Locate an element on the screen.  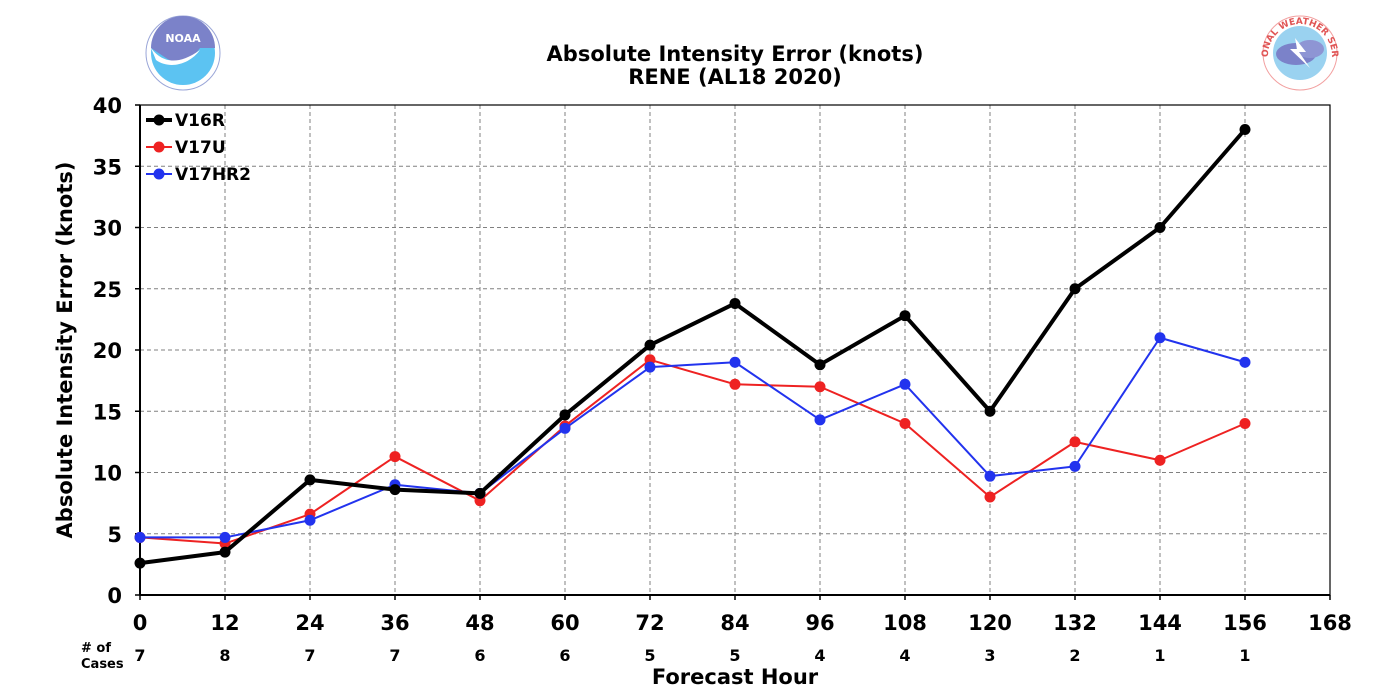
x-tick-label: 0 is located at coordinates (140, 623).